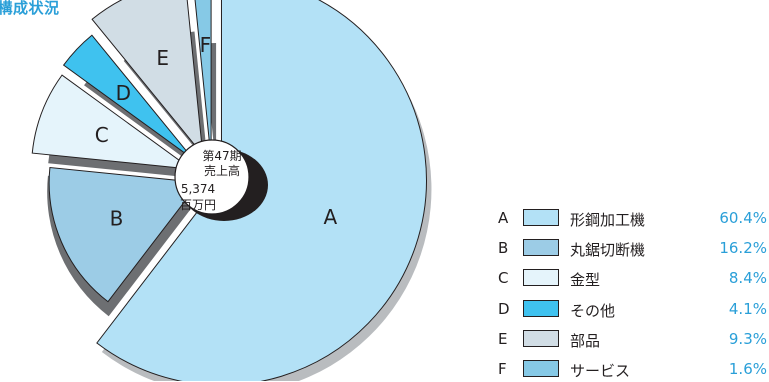 This screenshot has height=382, width=769. I want to click on center-label-sales: 売上高, so click(222, 170).